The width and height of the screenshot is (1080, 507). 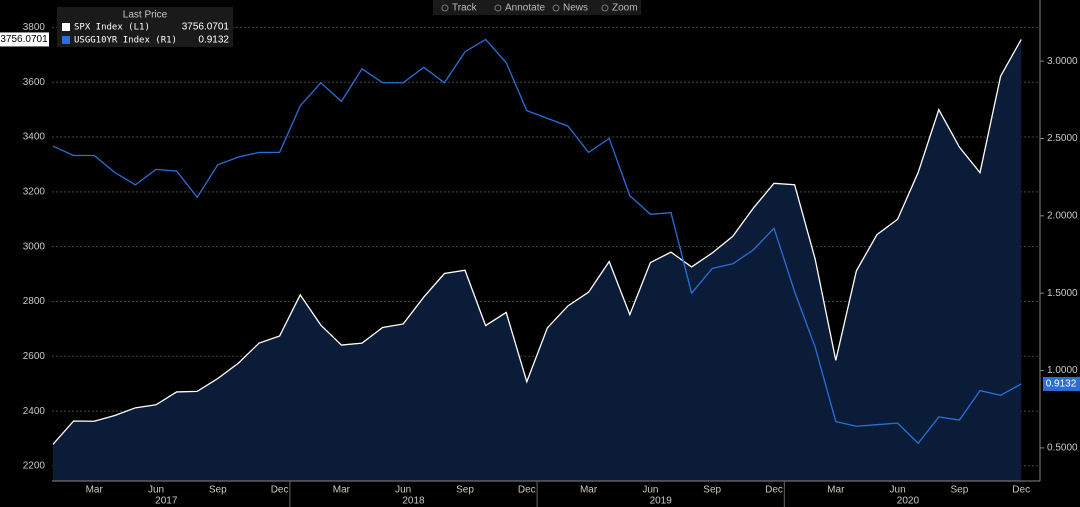 What do you see at coordinates (1062, 448) in the screenshot?
I see `y2-tick-label: 0.5000` at bounding box center [1062, 448].